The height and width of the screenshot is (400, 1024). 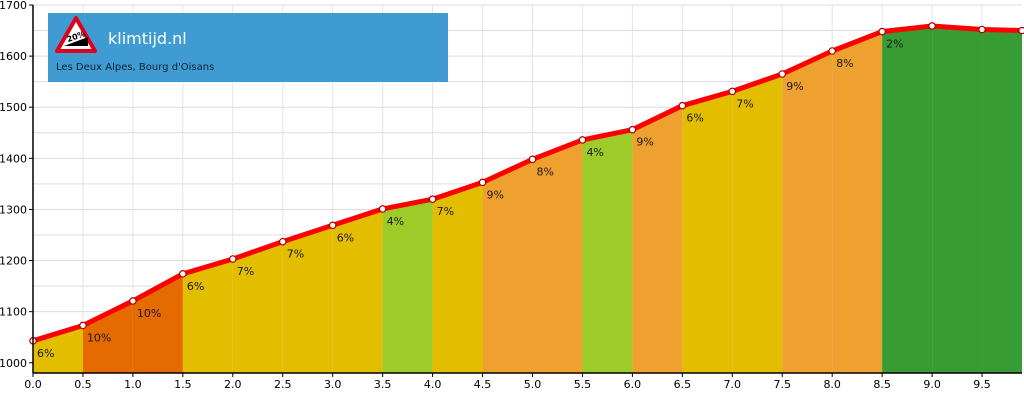 What do you see at coordinates (383, 384) in the screenshot?
I see `x-tick-label: 3.5` at bounding box center [383, 384].